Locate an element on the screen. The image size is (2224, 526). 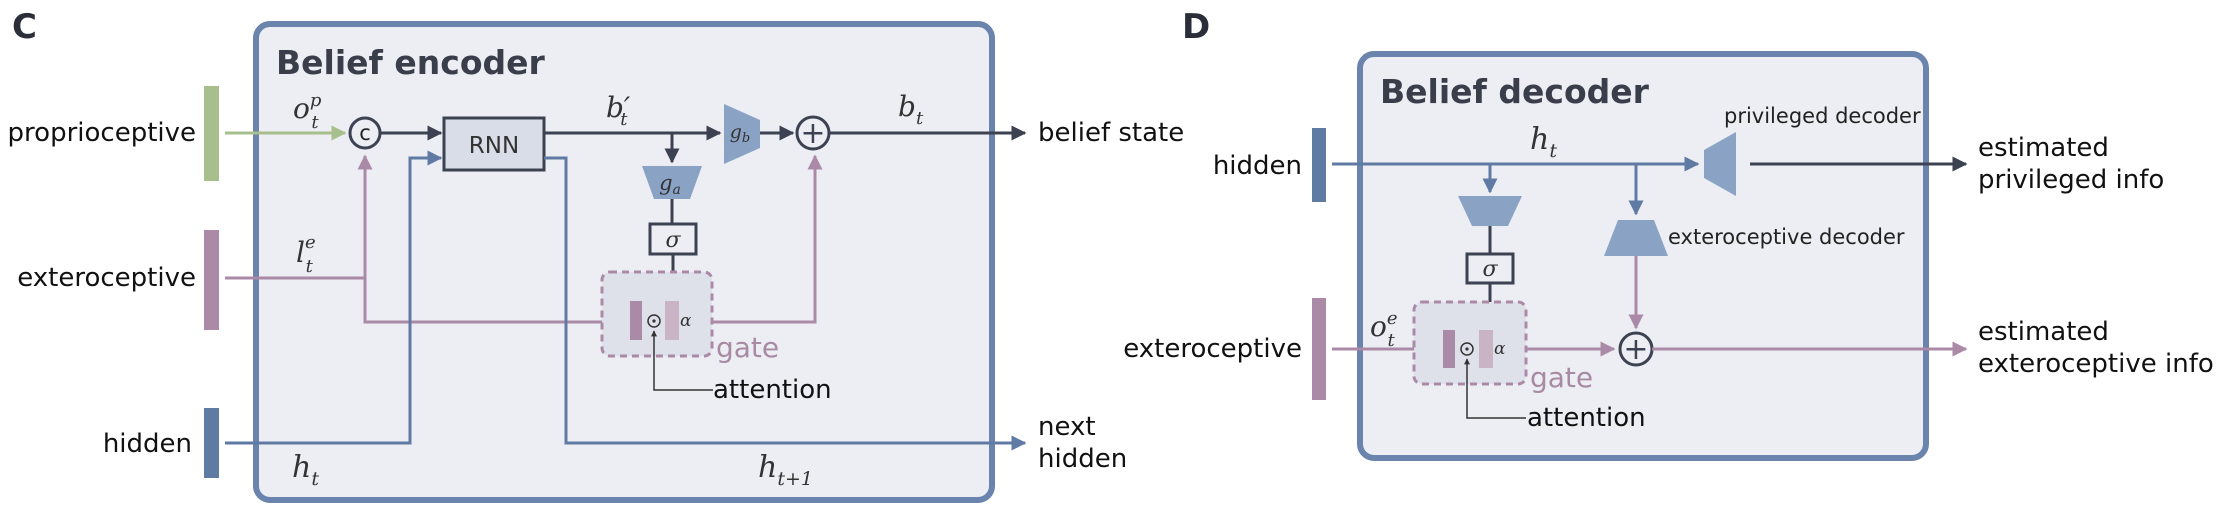
l-e-symbol: le t is located at coordinates (306, 254).